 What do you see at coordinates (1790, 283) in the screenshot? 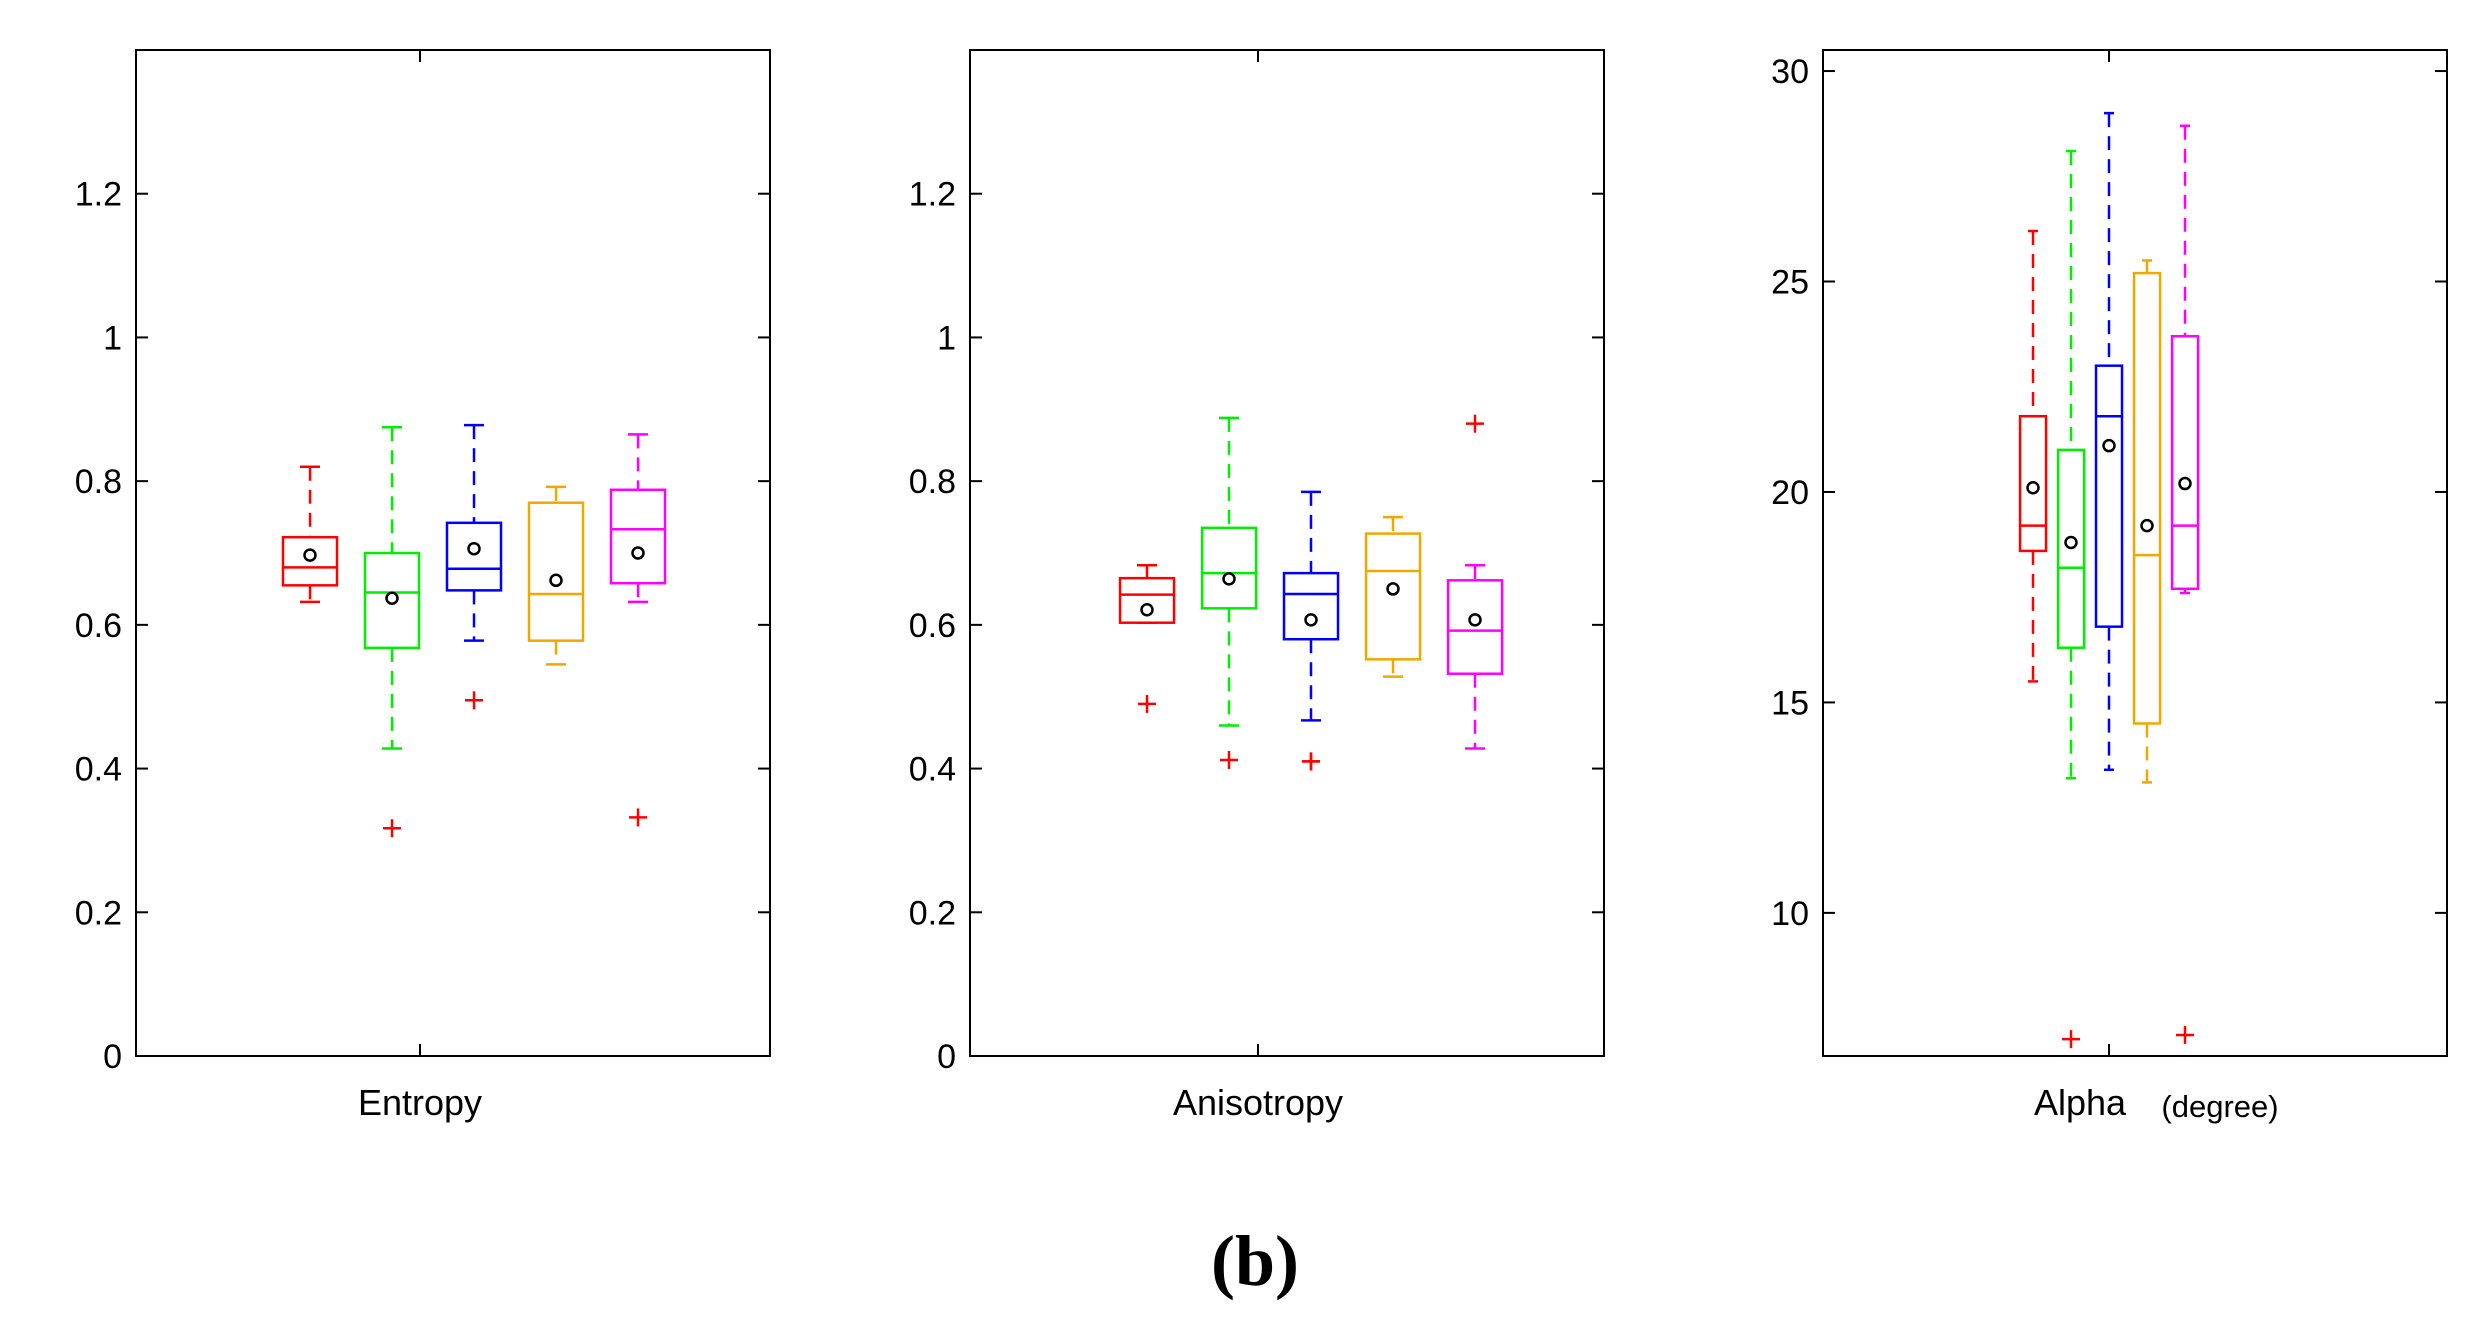
I see `y-tick-label: 25` at bounding box center [1790, 283].